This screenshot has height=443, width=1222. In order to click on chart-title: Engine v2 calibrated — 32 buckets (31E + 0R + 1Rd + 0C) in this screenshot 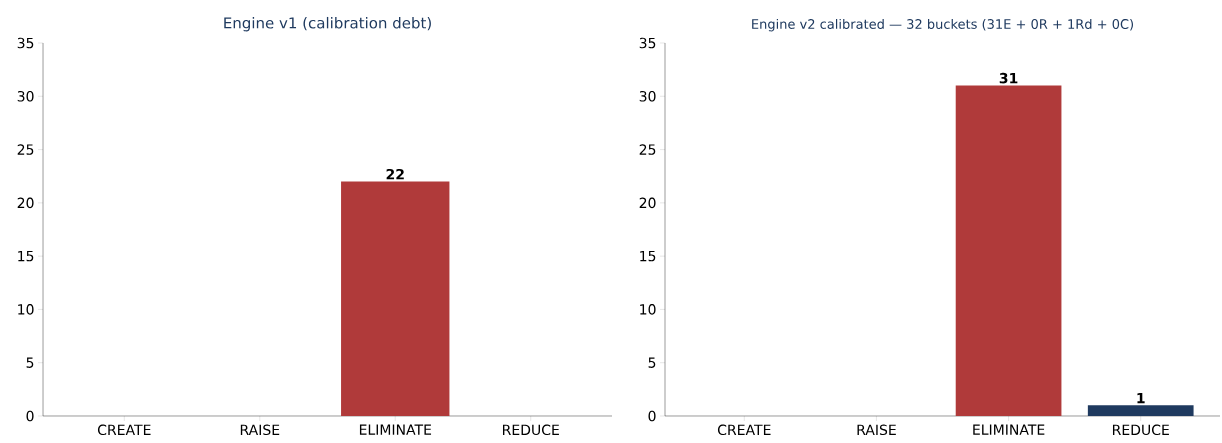, I will do `click(943, 25)`.